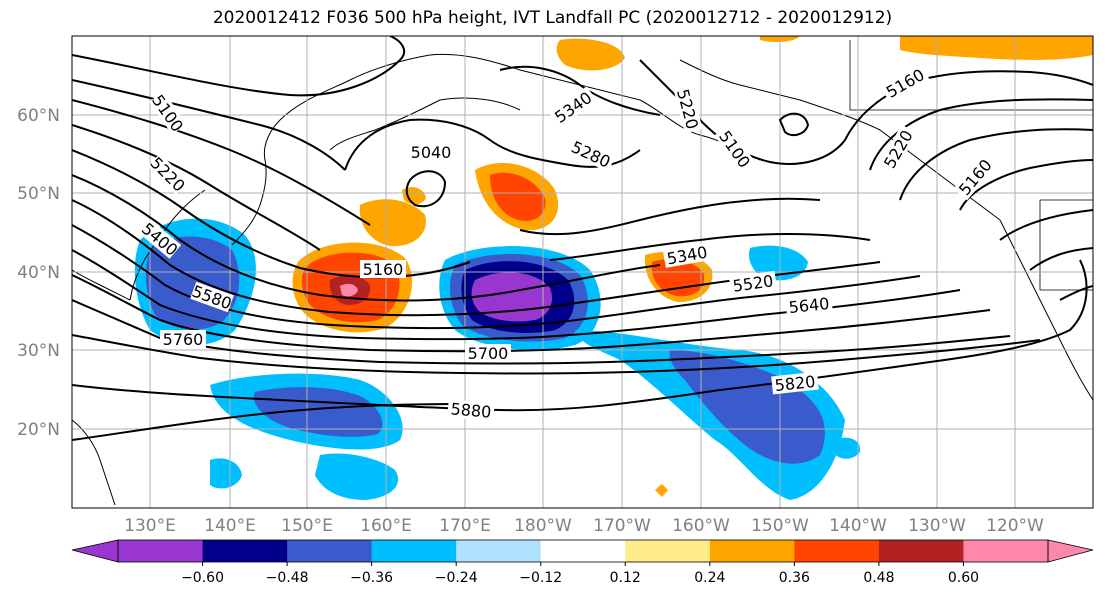 The height and width of the screenshot is (601, 1105). What do you see at coordinates (465, 526) in the screenshot?
I see `lon-label: 170°E` at bounding box center [465, 526].